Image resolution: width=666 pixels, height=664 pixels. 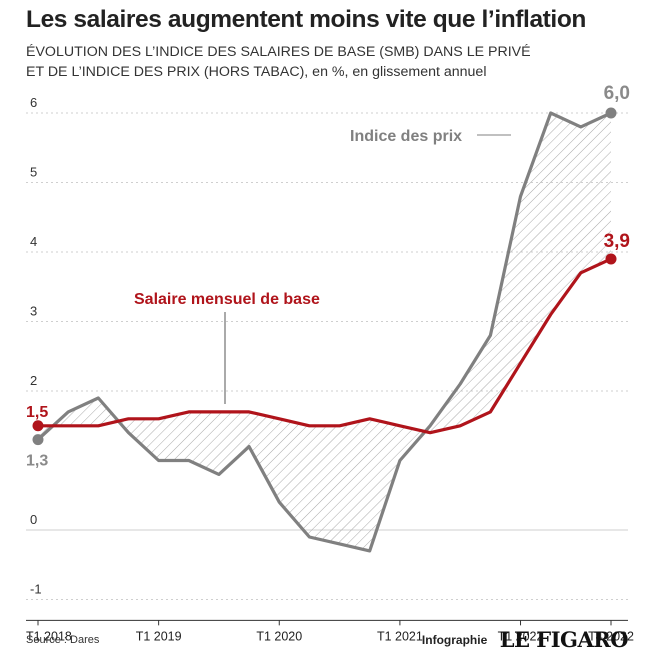 What do you see at coordinates (454, 639) in the screenshot?
I see `credit-label: Infographie` at bounding box center [454, 639].